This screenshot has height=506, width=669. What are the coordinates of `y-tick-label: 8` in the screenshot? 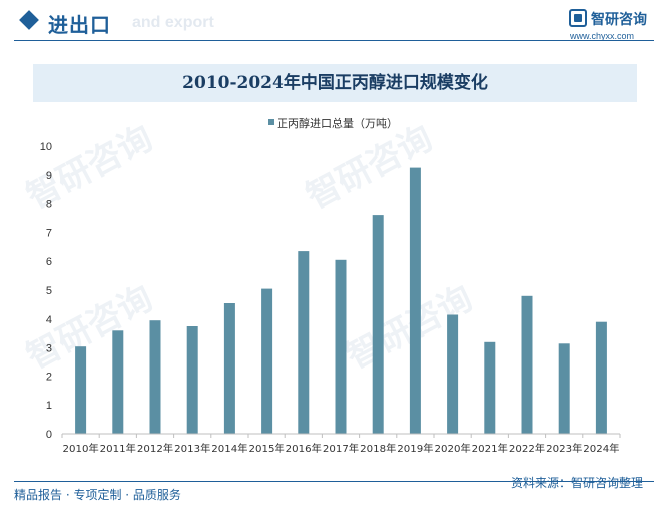 It's located at (49, 205).